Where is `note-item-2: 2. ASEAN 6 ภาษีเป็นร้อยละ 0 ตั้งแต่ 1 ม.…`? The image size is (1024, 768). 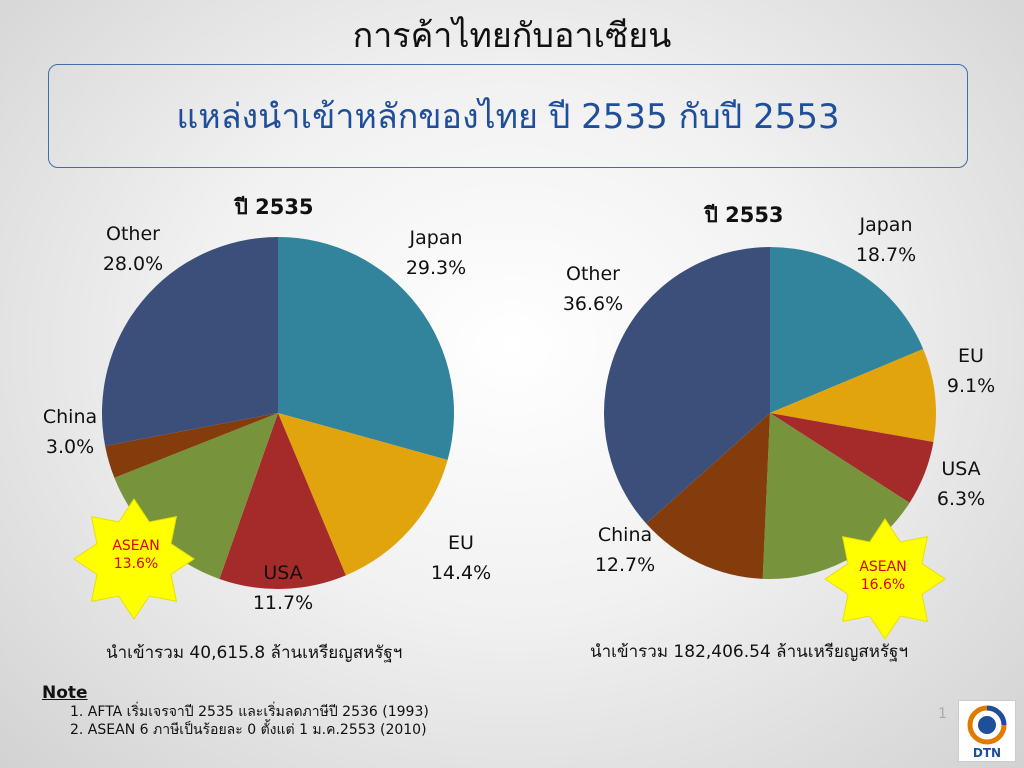
note-item-2: 2. ASEAN 6 ภาษีเป็นร้อยละ 0 ตั้งแต่ 1 ม.… is located at coordinates (248, 730).